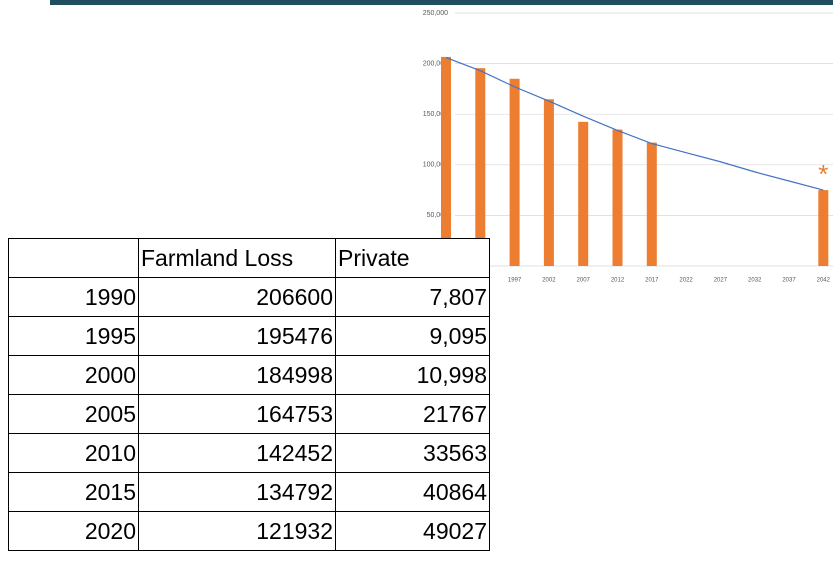 This screenshot has width=833, height=561. What do you see at coordinates (435, 114) in the screenshot?
I see `y-tick-label: 150,000` at bounding box center [435, 114].